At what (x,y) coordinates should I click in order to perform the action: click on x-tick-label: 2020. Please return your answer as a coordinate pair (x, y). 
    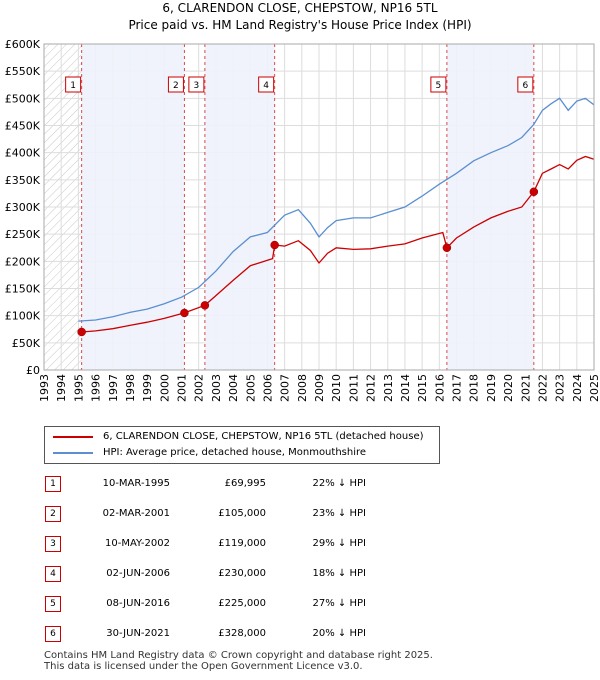
    Looking at the image, I should click on (508, 388).